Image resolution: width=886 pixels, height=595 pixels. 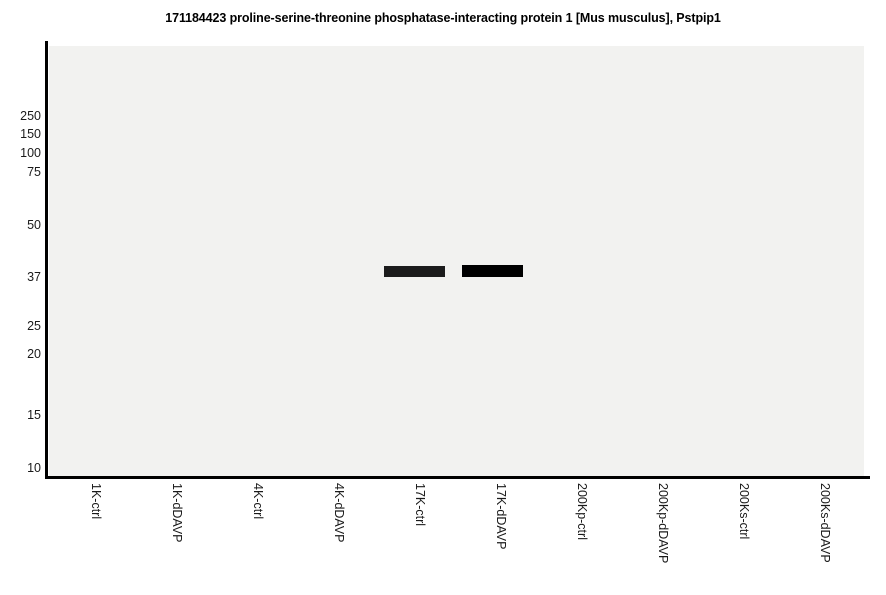 What do you see at coordinates (582, 511) in the screenshot?
I see `x-tick-label-200kp-ctrl: 200Kp-ctrl` at bounding box center [582, 511].